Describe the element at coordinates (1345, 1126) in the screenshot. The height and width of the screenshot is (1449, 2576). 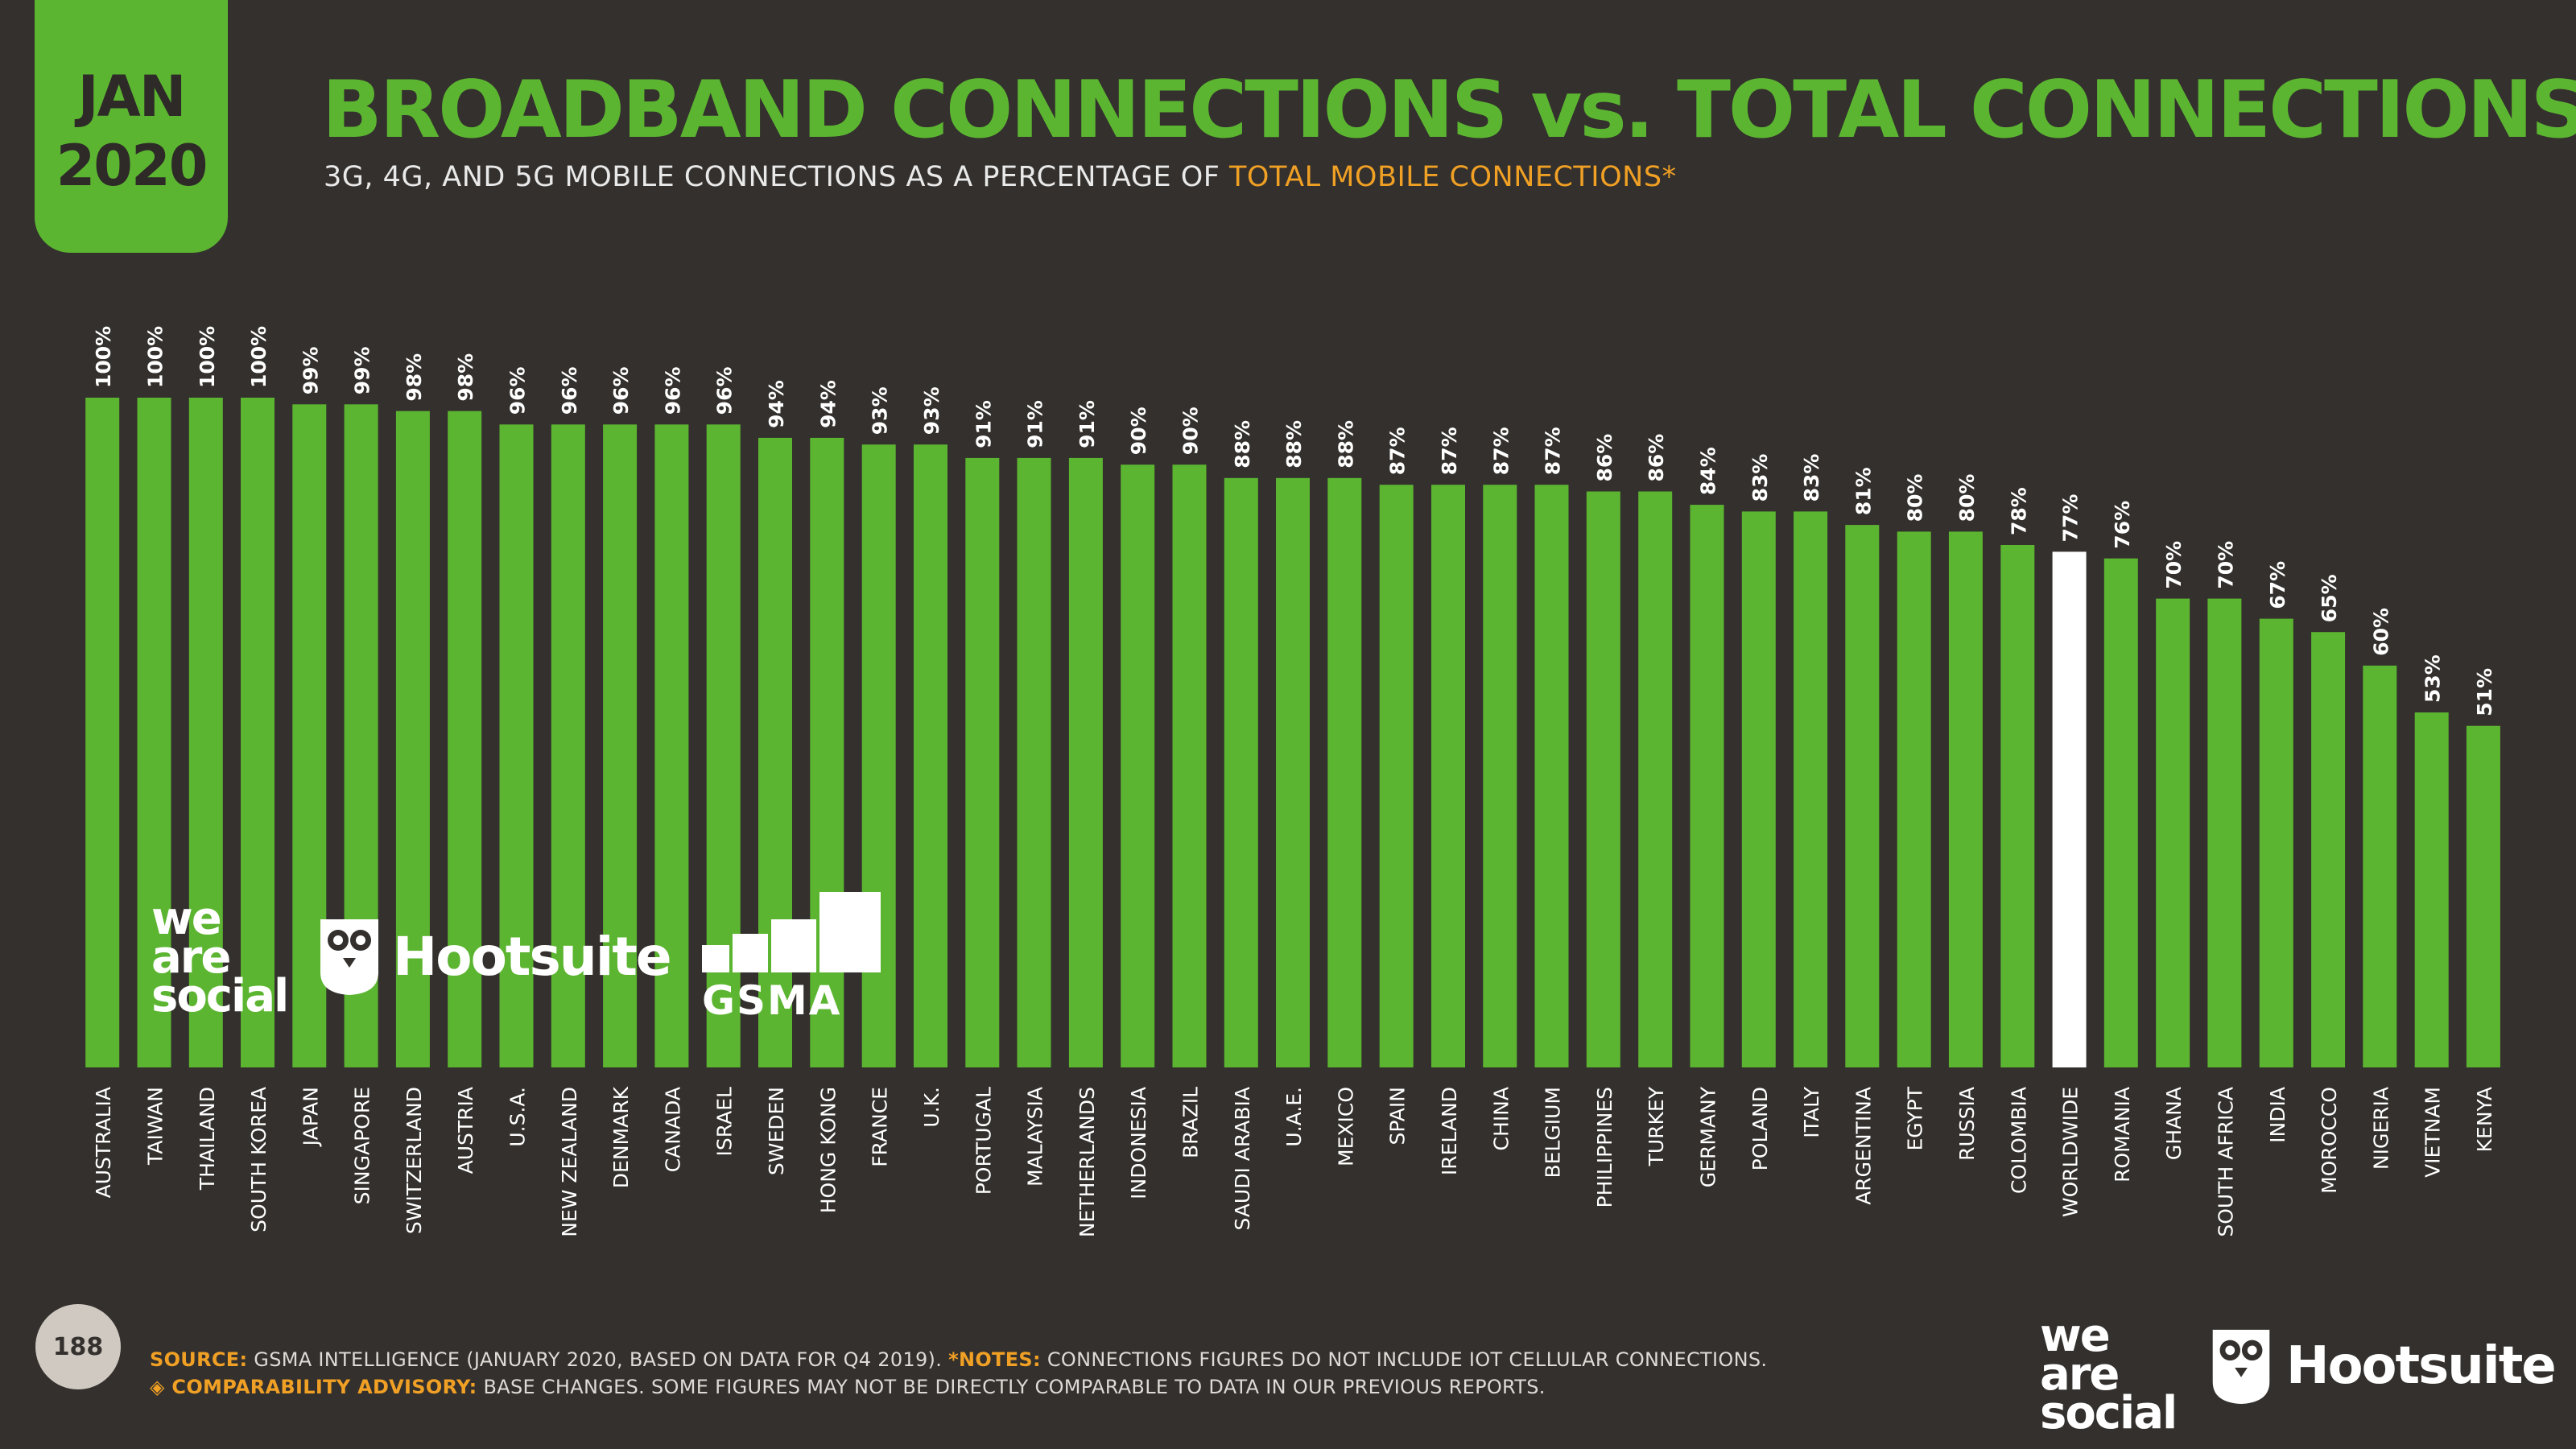
I see `category-label: MEXICO` at that location.